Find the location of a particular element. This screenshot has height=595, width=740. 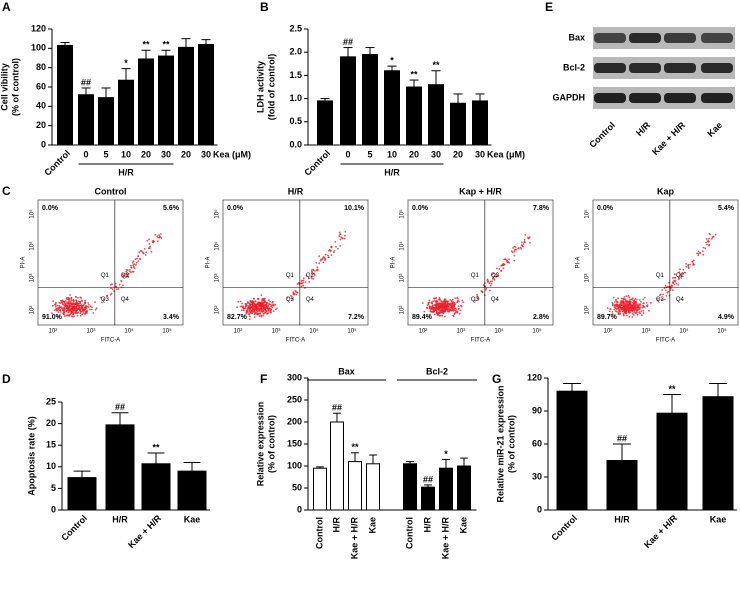

y-tick-label: 120 is located at coordinates (534, 377).